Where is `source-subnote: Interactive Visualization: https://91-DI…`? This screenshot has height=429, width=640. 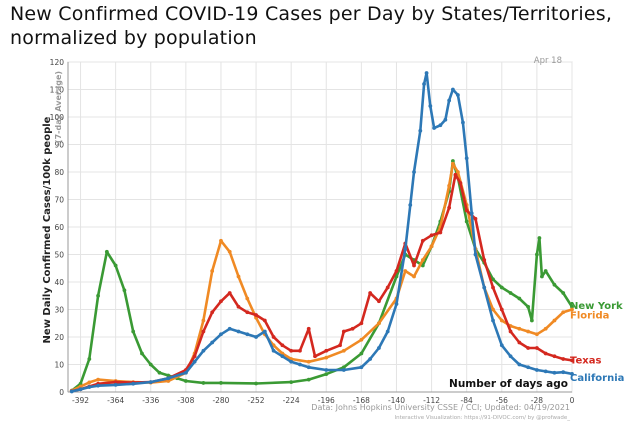
source-subnote: Interactive Visualization: https://91-DI… is located at coordinates (482, 418).